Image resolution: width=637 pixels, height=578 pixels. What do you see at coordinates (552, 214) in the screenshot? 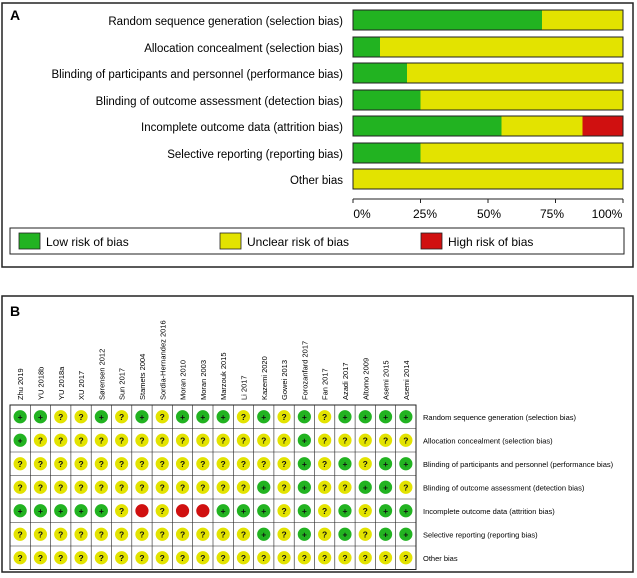
I see `x-tick-label: 75%` at bounding box center [552, 214].